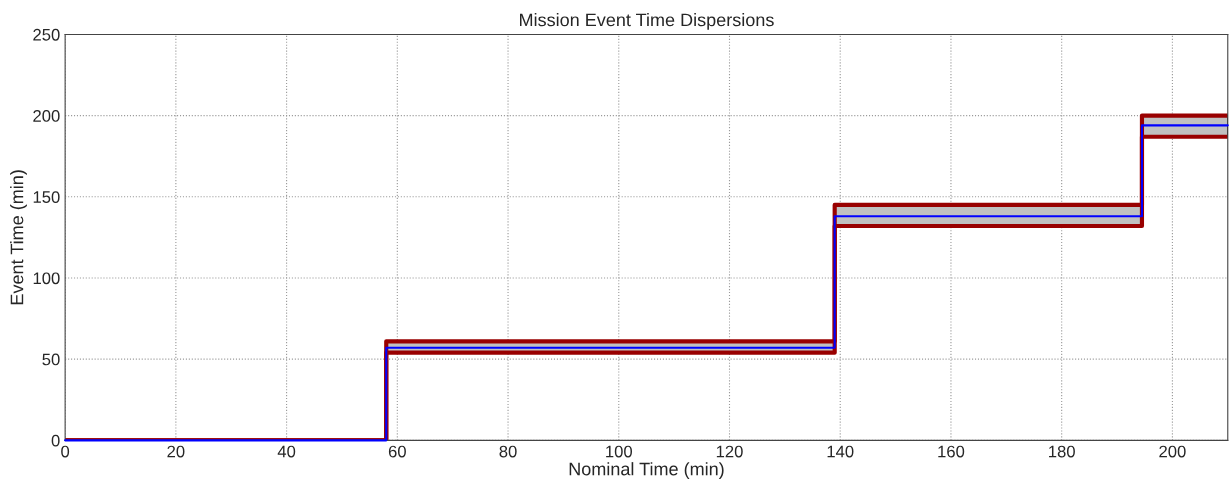  Describe the element at coordinates (55, 440) in the screenshot. I see `y-tick-label: 0` at that location.